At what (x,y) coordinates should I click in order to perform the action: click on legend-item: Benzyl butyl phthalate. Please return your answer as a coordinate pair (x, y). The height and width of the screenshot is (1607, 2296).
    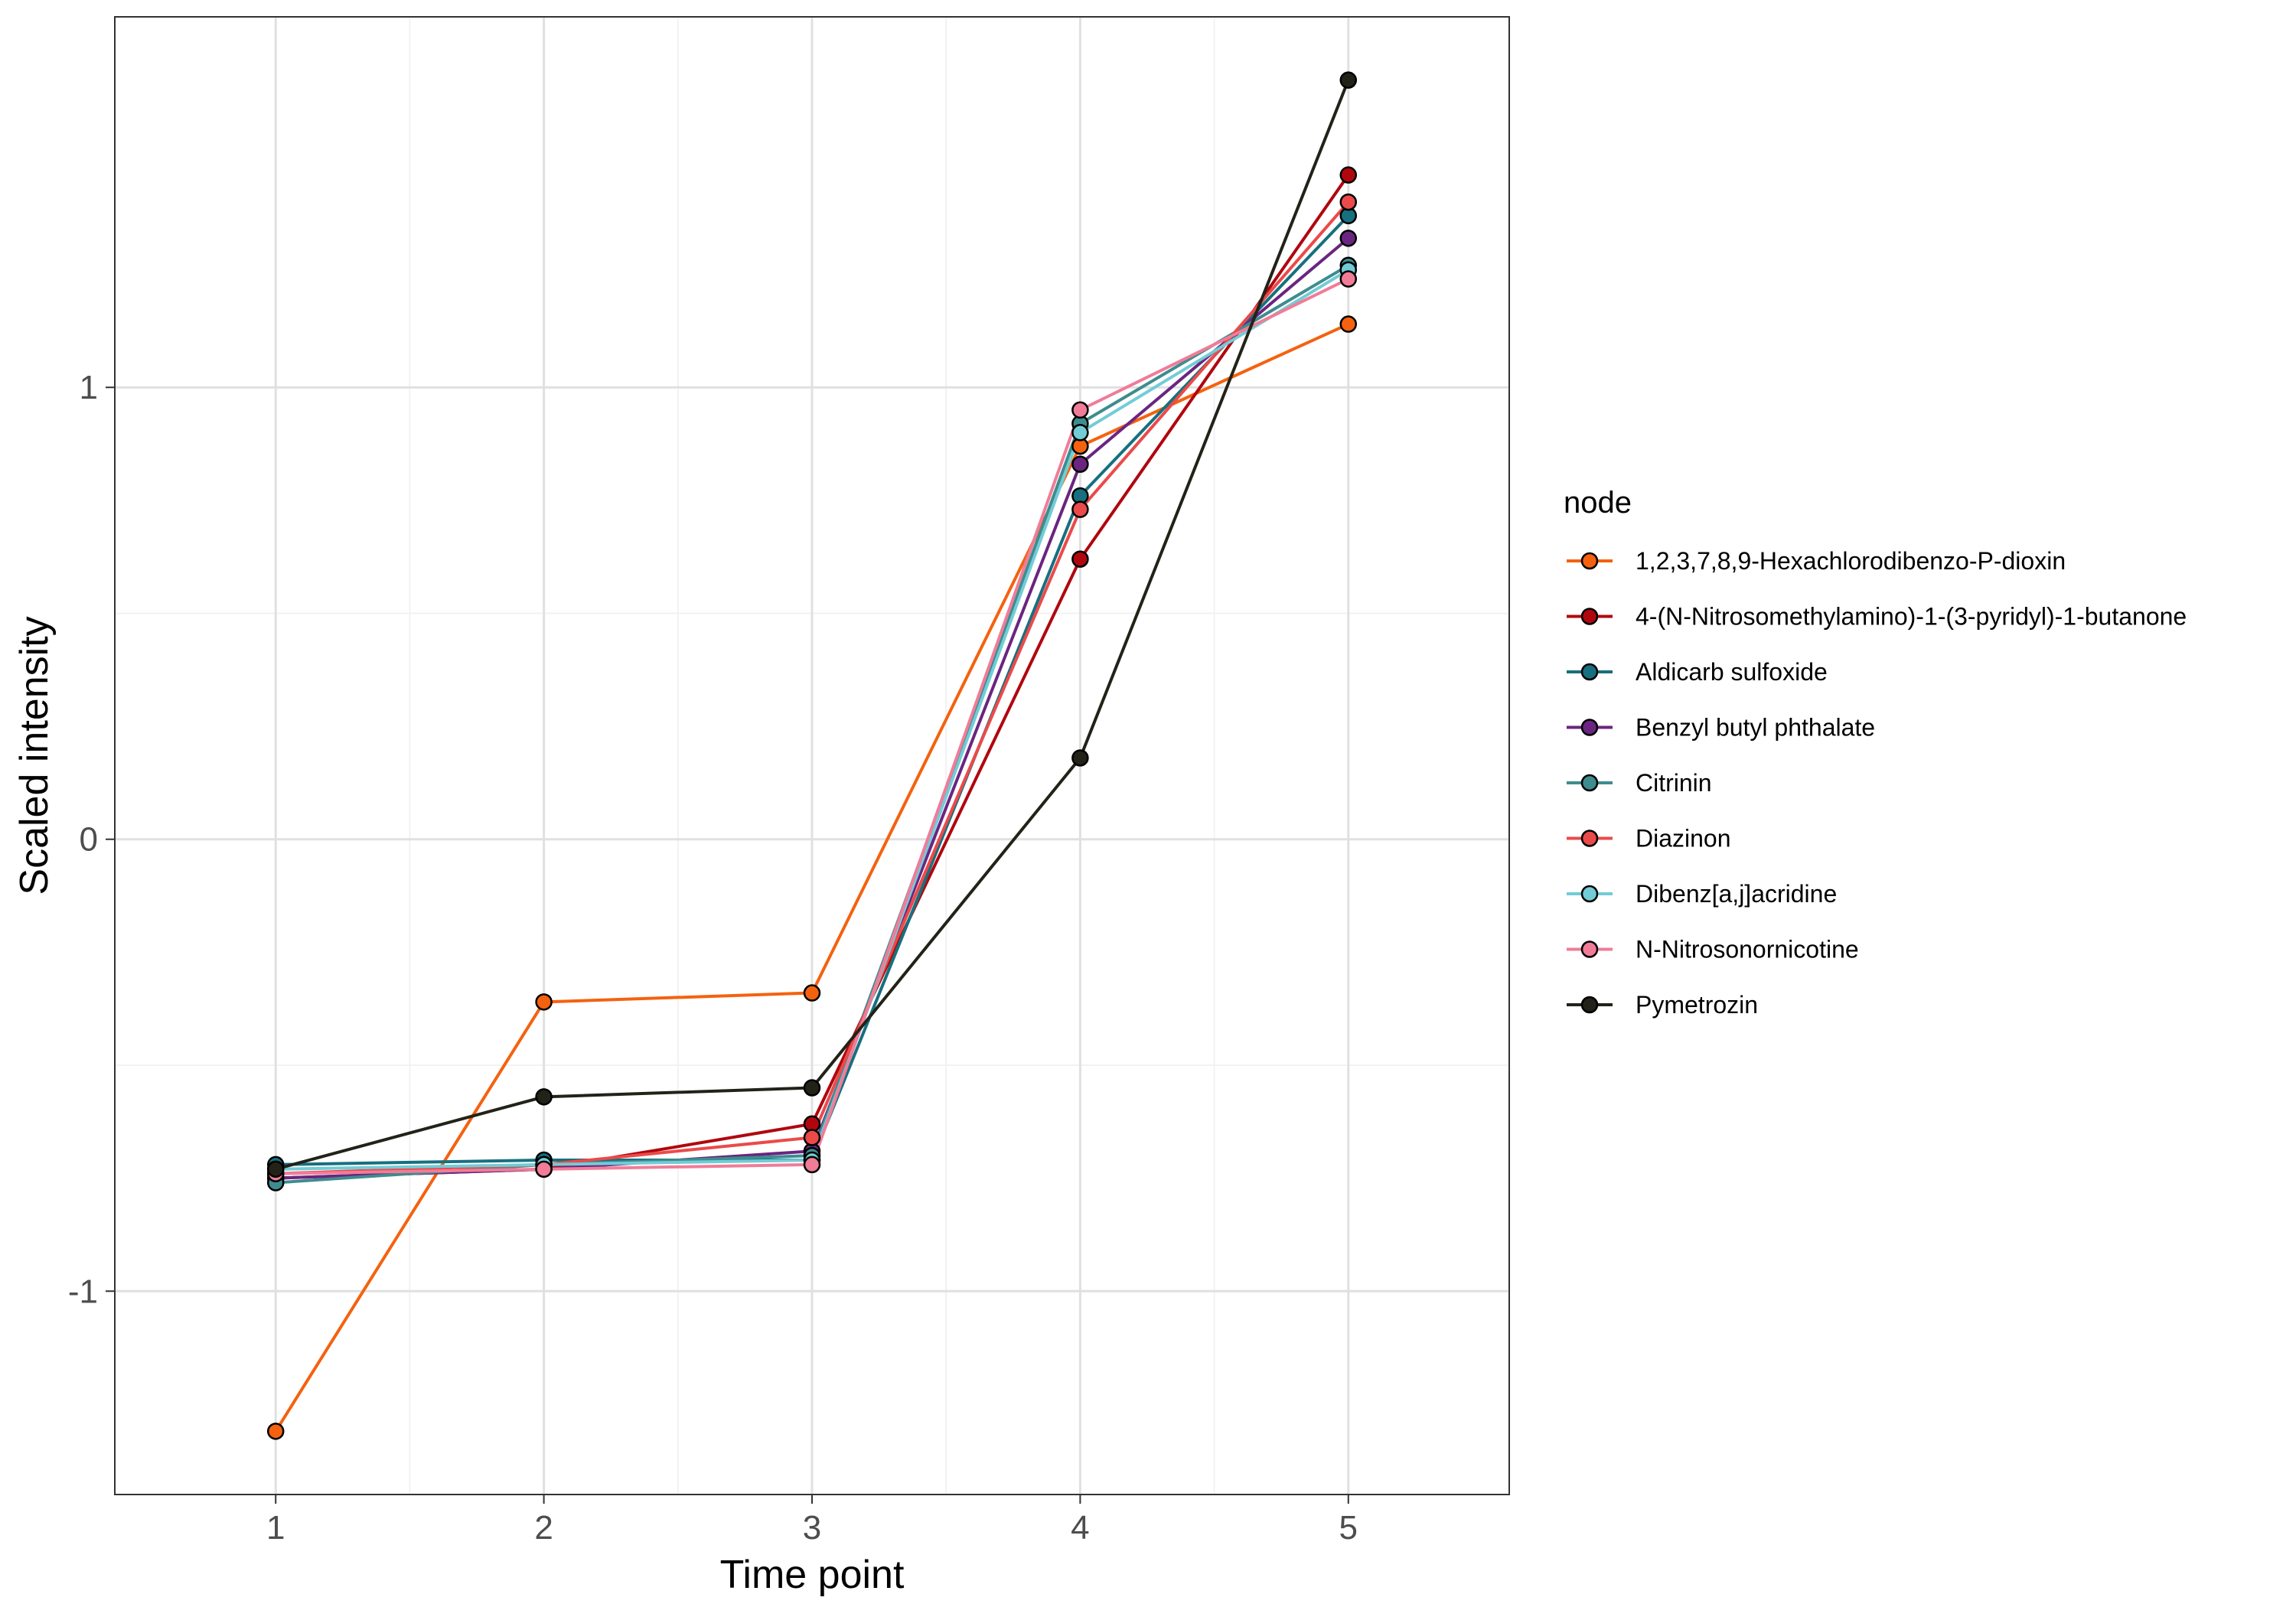
    Looking at the image, I should click on (1721, 728).